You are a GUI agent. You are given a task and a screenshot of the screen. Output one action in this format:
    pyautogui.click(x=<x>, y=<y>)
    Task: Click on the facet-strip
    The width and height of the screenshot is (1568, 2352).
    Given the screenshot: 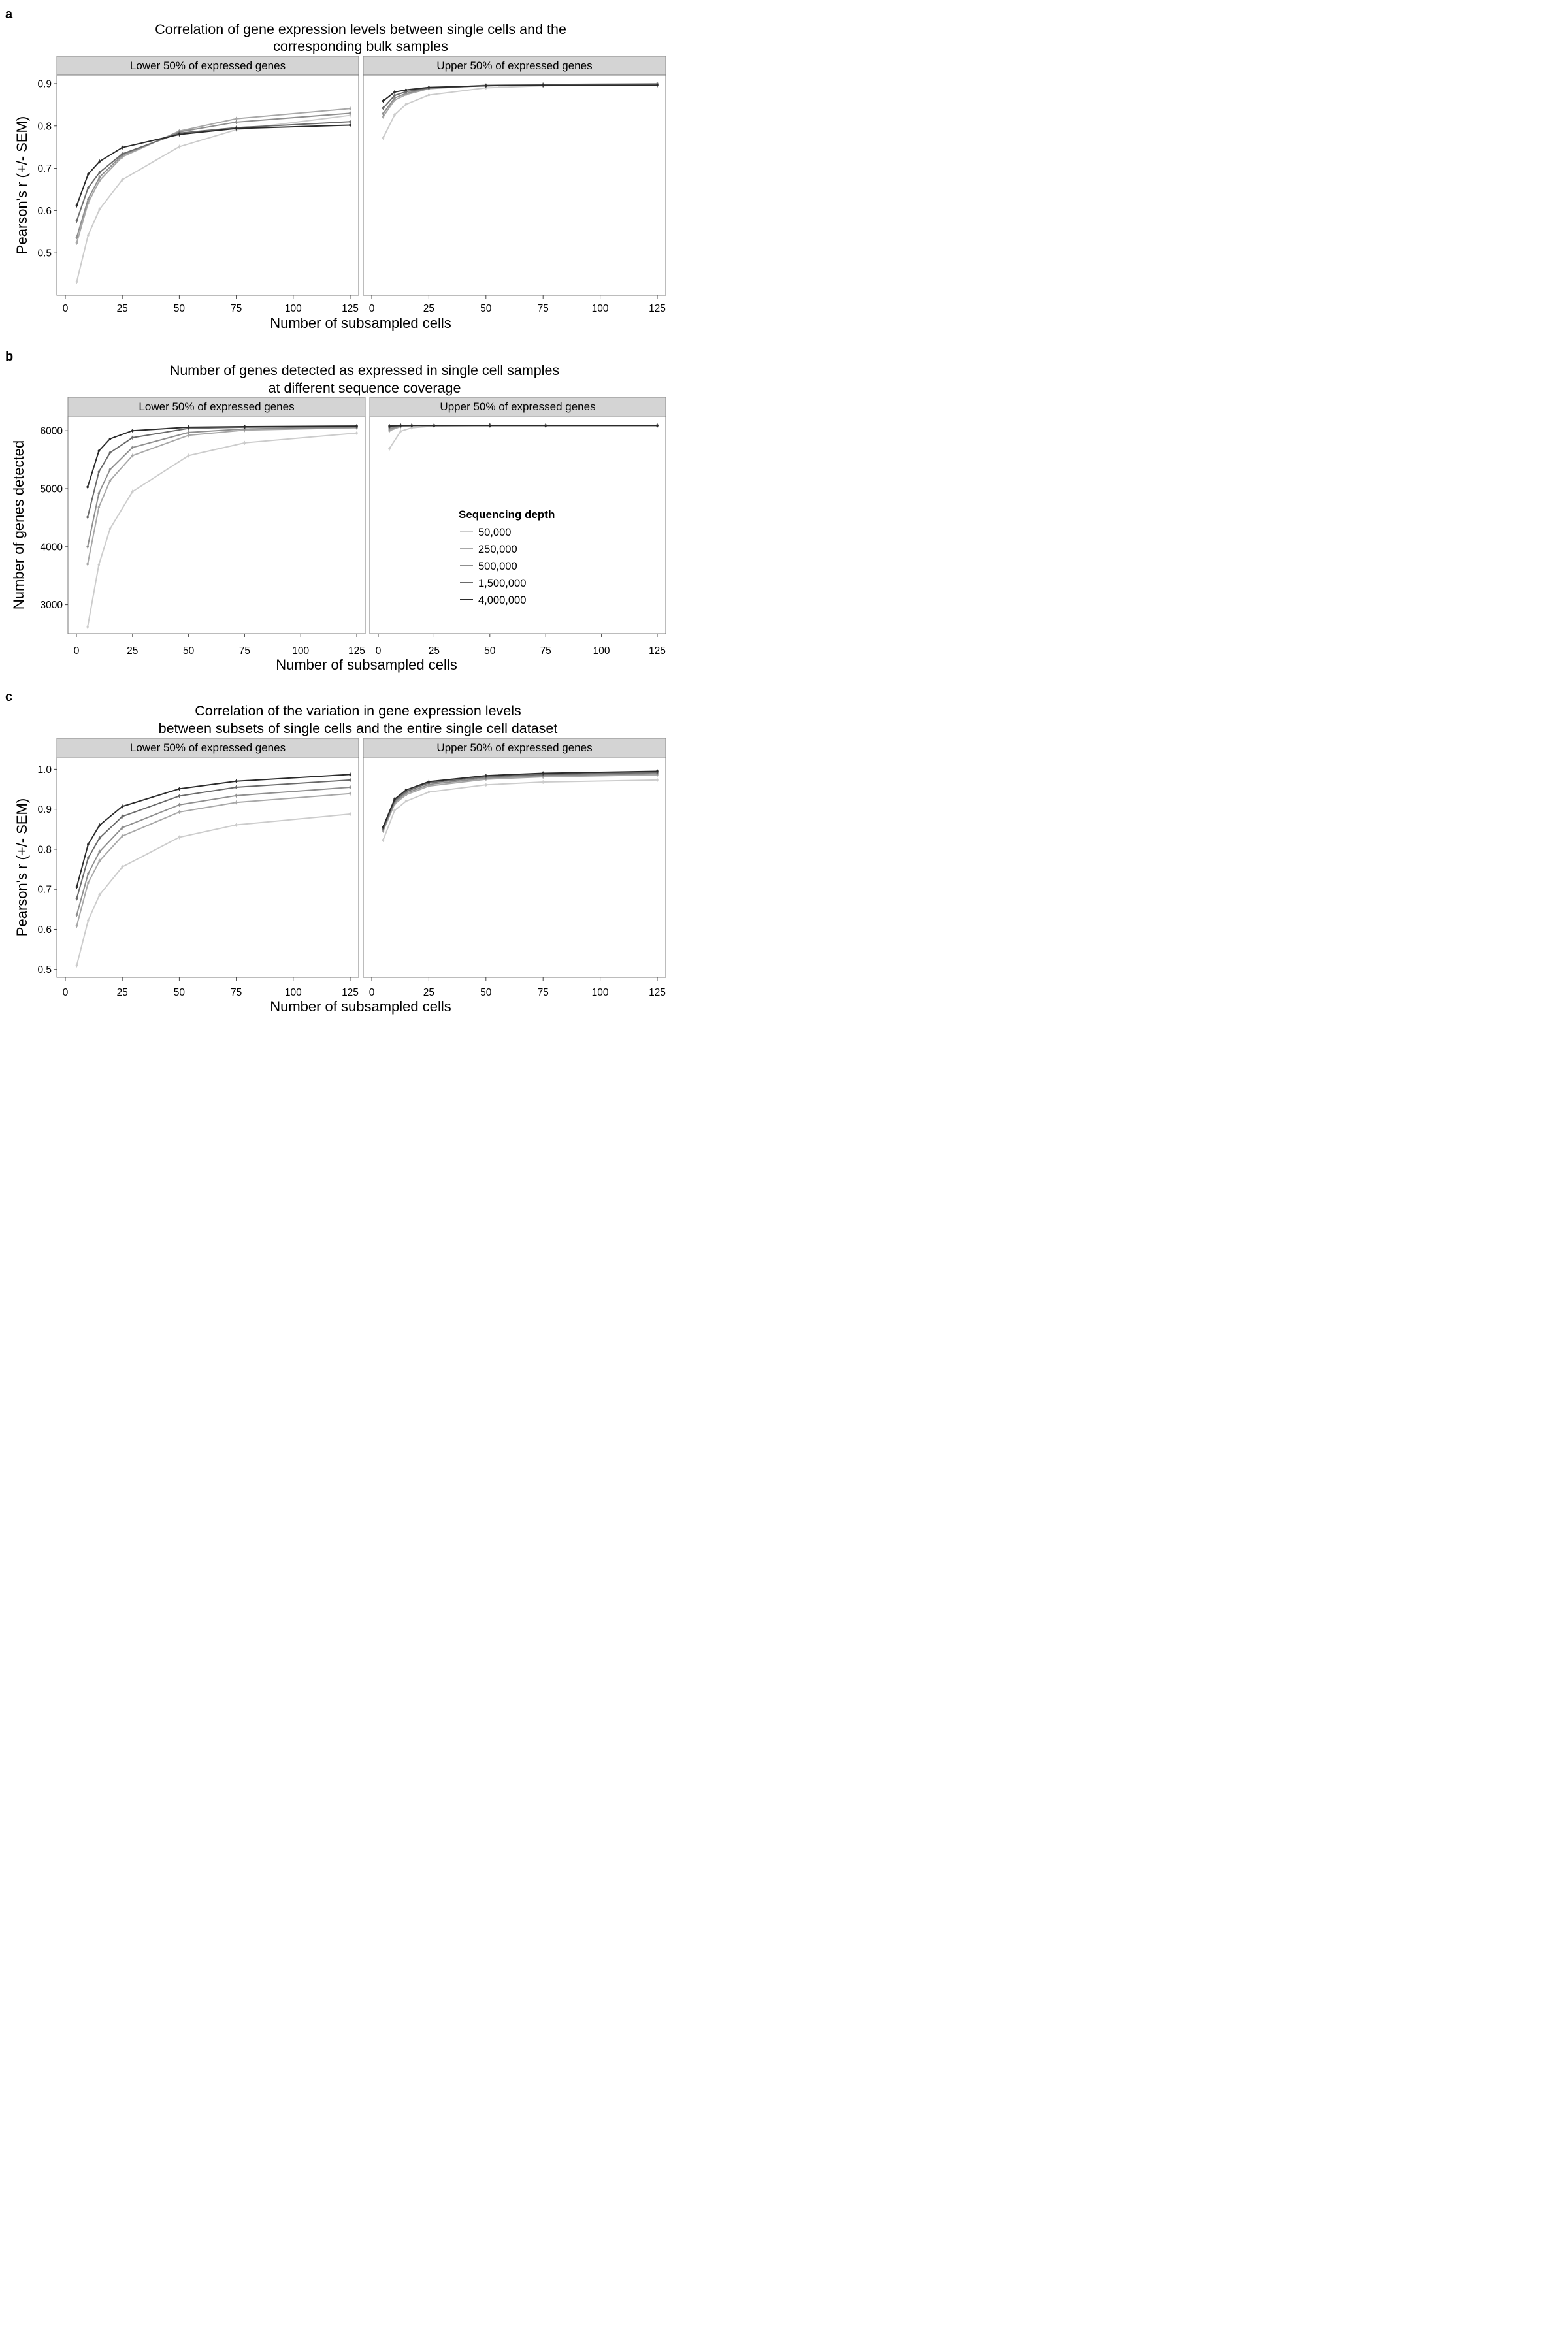 What is the action you would take?
    pyautogui.click(x=514, y=748)
    